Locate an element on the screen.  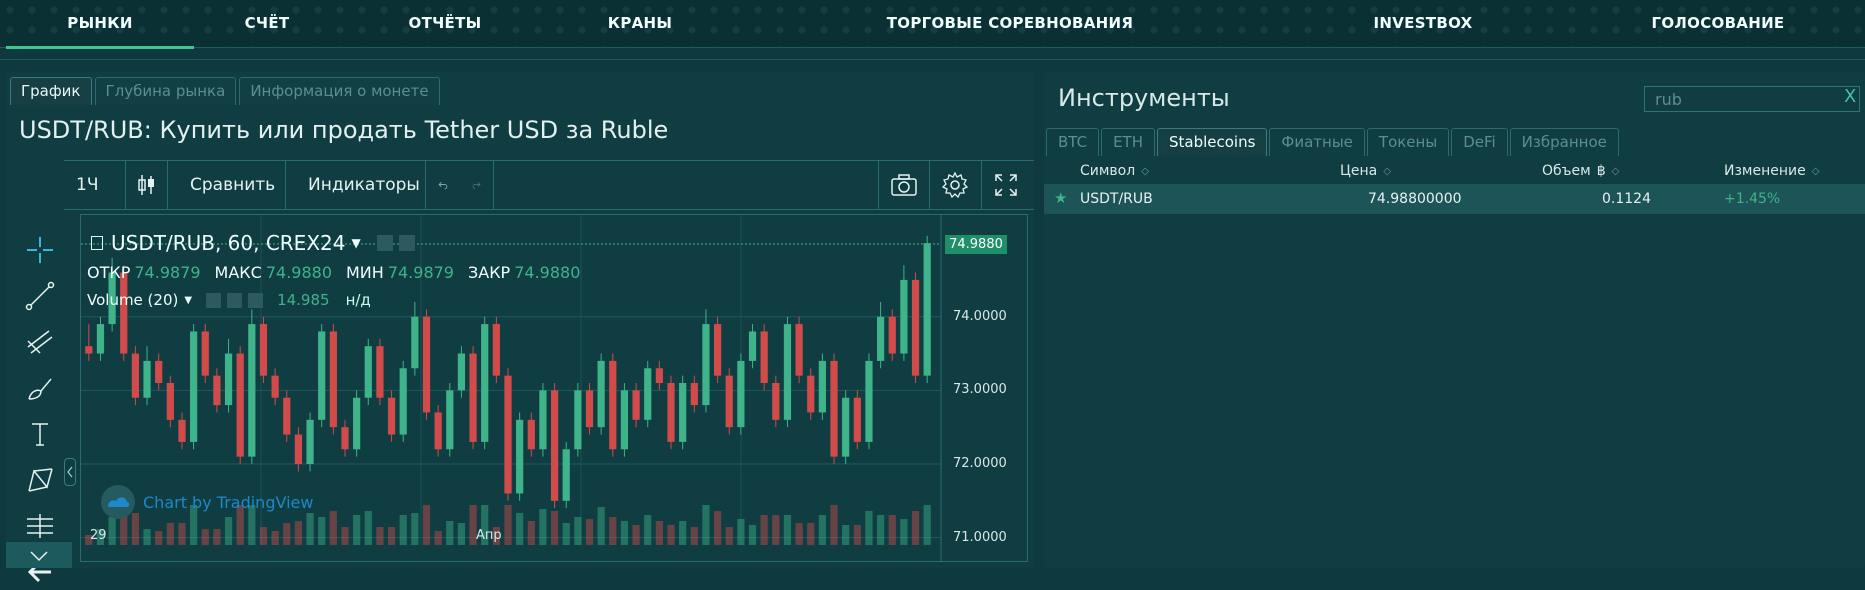
tab-market-depth: Глубина рынка is located at coordinates (165, 91).